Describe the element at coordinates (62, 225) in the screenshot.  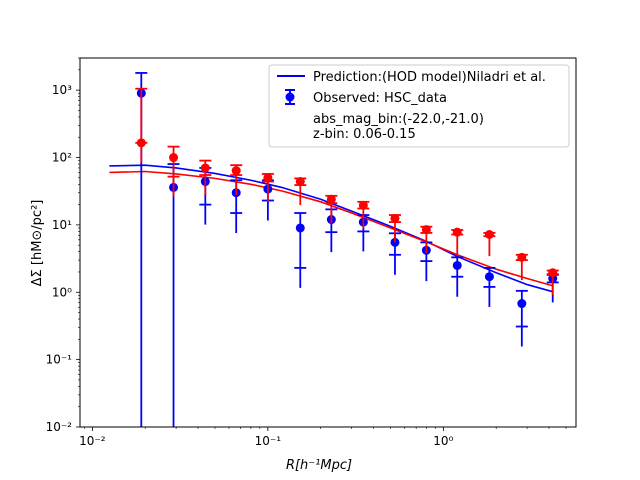
I see `y-tick-label: 10¹` at that location.